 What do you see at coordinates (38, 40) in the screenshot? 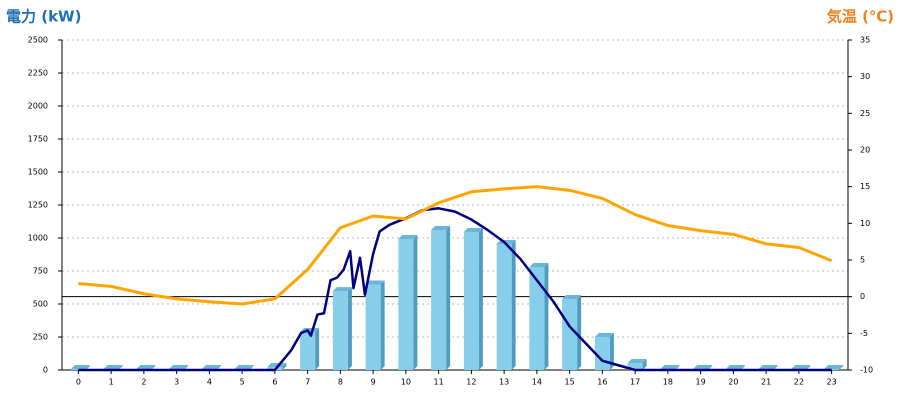
I see `y-tick-label: 2500` at bounding box center [38, 40].